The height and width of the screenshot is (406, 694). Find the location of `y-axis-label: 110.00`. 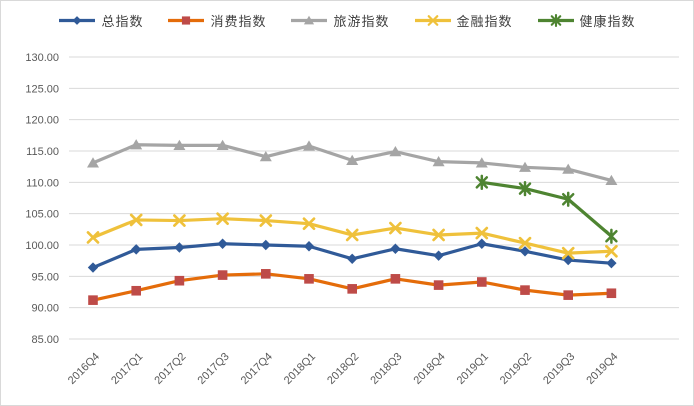

y-axis-label: 110.00 is located at coordinates (42, 183).